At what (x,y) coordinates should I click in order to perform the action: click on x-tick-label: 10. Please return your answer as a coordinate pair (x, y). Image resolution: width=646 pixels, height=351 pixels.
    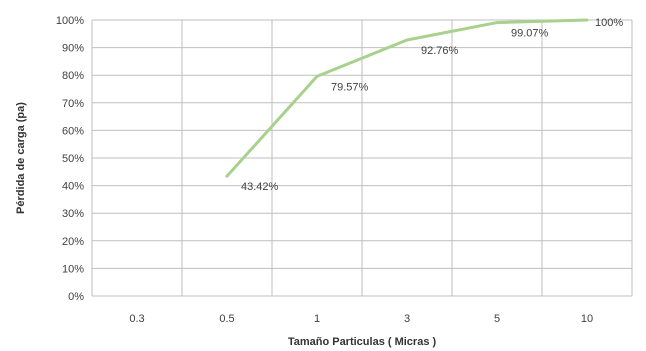
    Looking at the image, I should click on (587, 319).